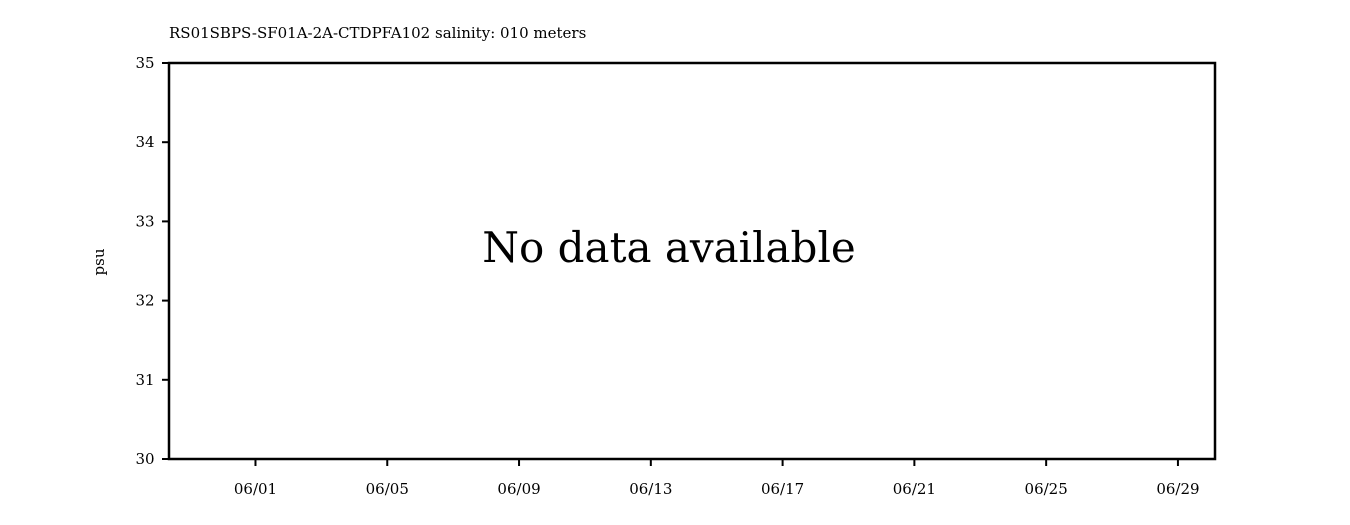  I want to click on x-tick-label: 06/09, so click(518, 489).